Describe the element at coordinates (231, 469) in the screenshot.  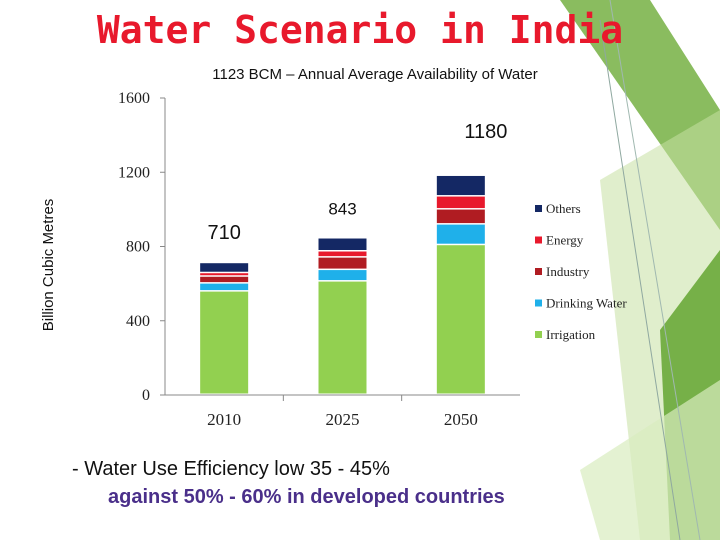
I see `bullet-efficiency: - Water Use Efficiency low 35 - 45%` at that location.